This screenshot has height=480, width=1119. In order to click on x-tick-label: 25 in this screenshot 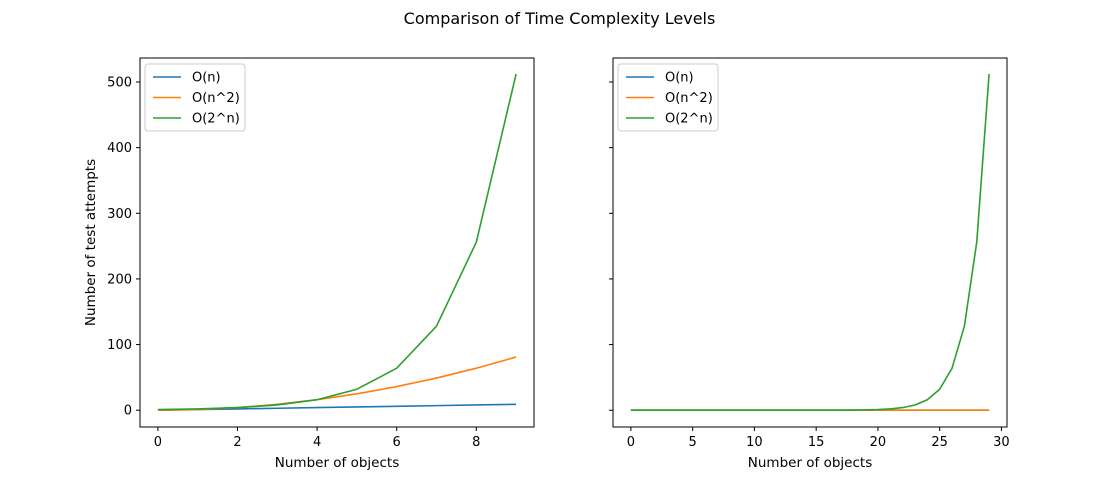, I will do `click(939, 442)`.